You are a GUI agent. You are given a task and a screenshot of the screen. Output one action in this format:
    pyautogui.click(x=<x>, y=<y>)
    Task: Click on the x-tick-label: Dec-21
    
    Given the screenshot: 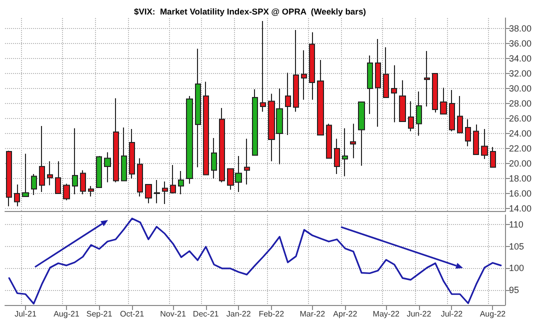 What is the action you would take?
    pyautogui.click(x=206, y=314)
    